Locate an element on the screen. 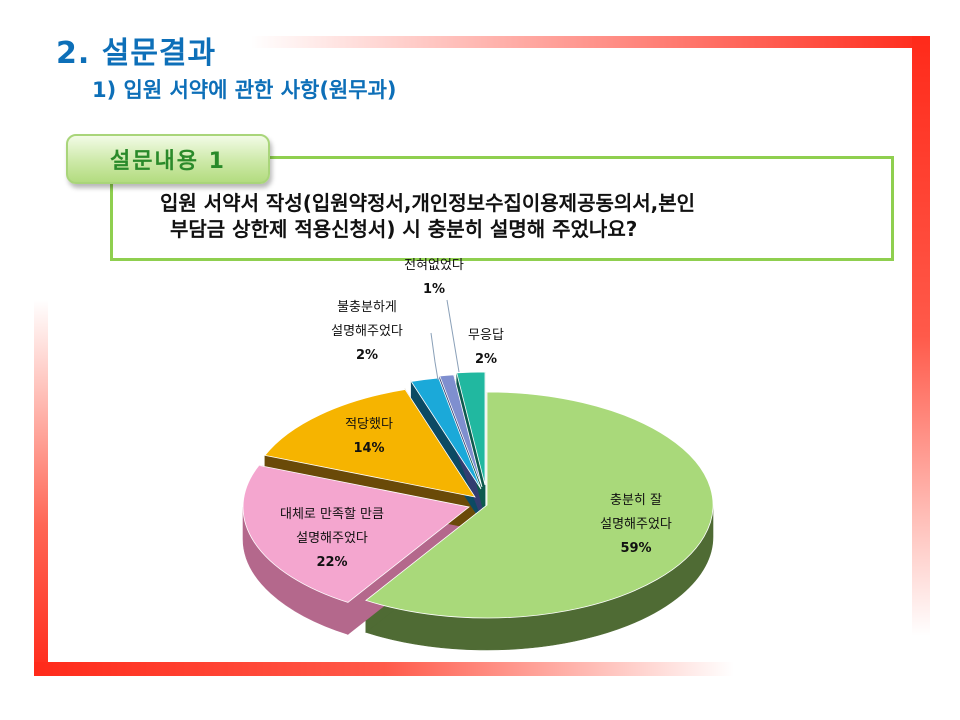  slice-value-label: 59% is located at coordinates (635, 548).